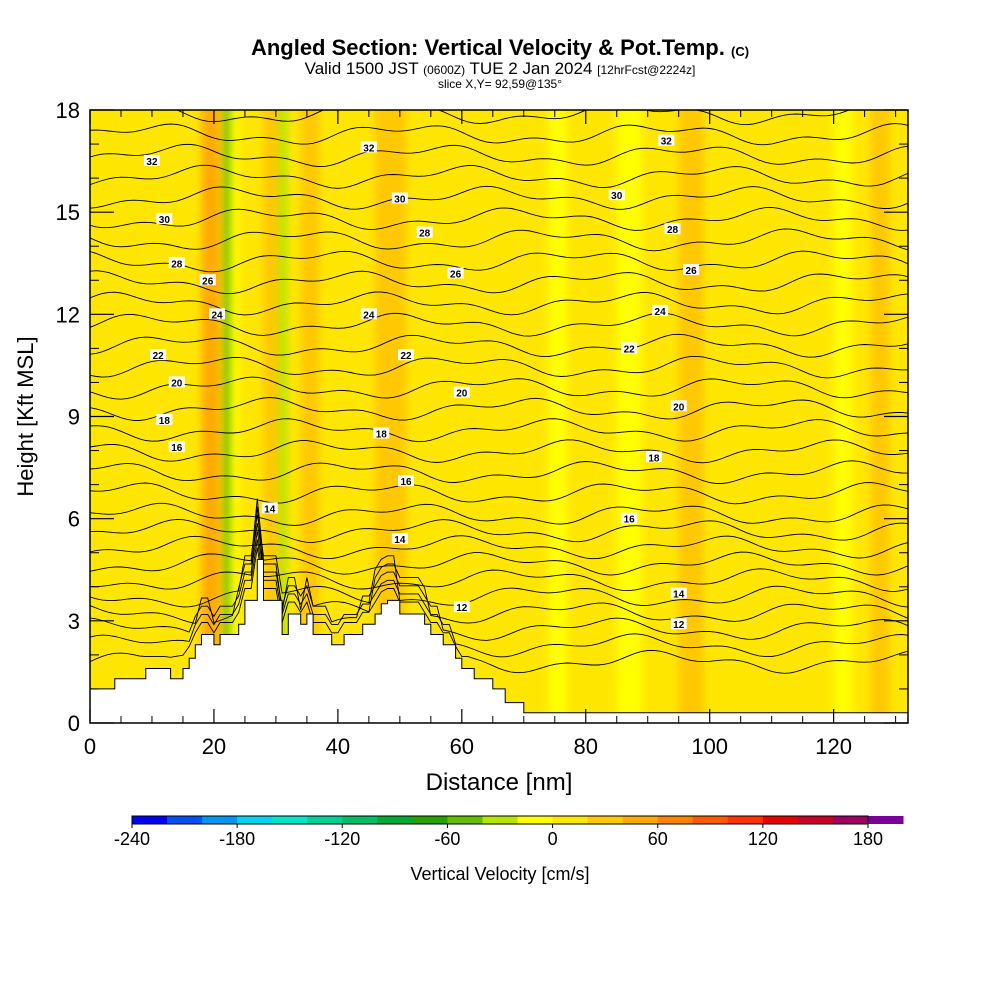 The width and height of the screenshot is (1000, 1000). I want to click on contour-label-11: 30, so click(400, 200).